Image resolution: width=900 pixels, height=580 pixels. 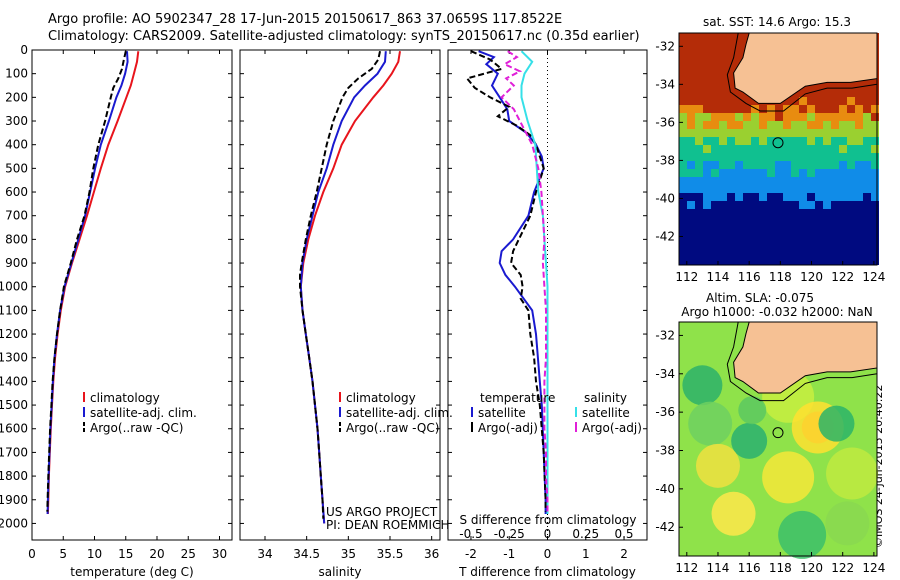 I want to click on sla-map-lat-label: -36, so click(x=665, y=412).